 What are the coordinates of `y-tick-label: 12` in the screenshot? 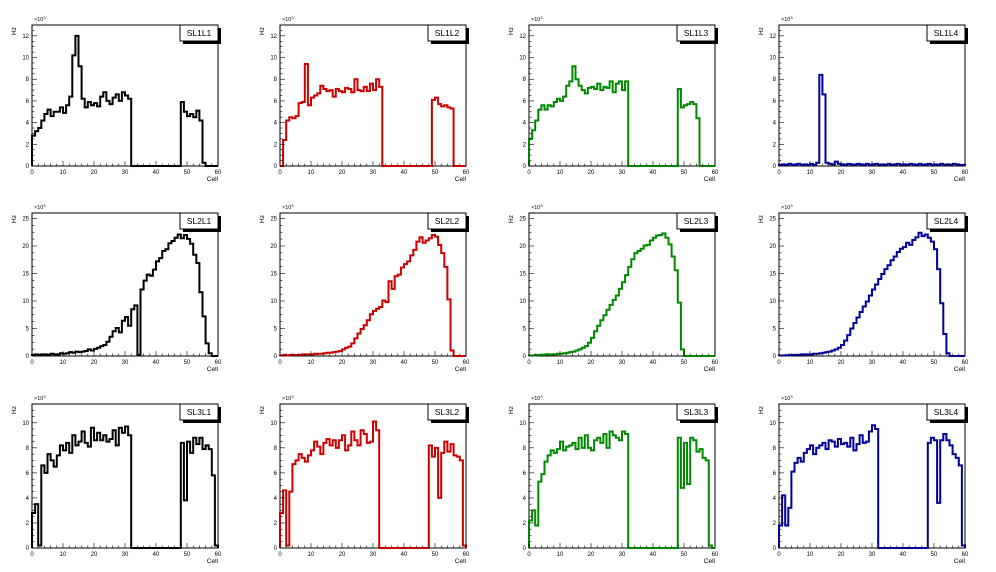 It's located at (772, 37).